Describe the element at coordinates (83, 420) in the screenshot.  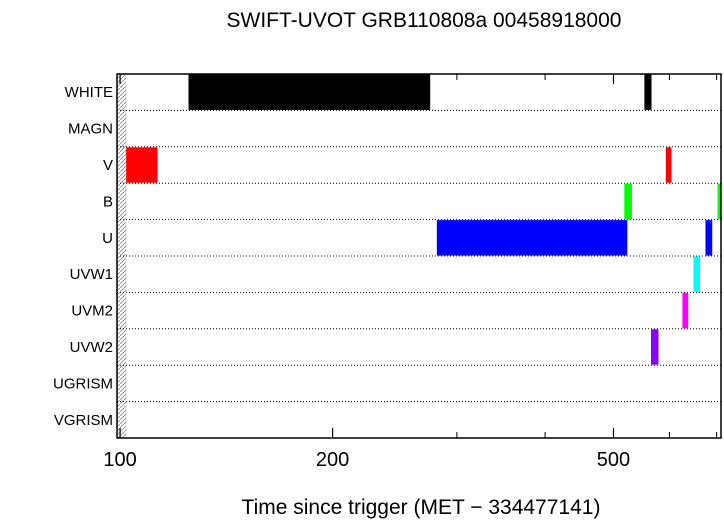
I see `row-label-vgrism: VGRISM` at that location.